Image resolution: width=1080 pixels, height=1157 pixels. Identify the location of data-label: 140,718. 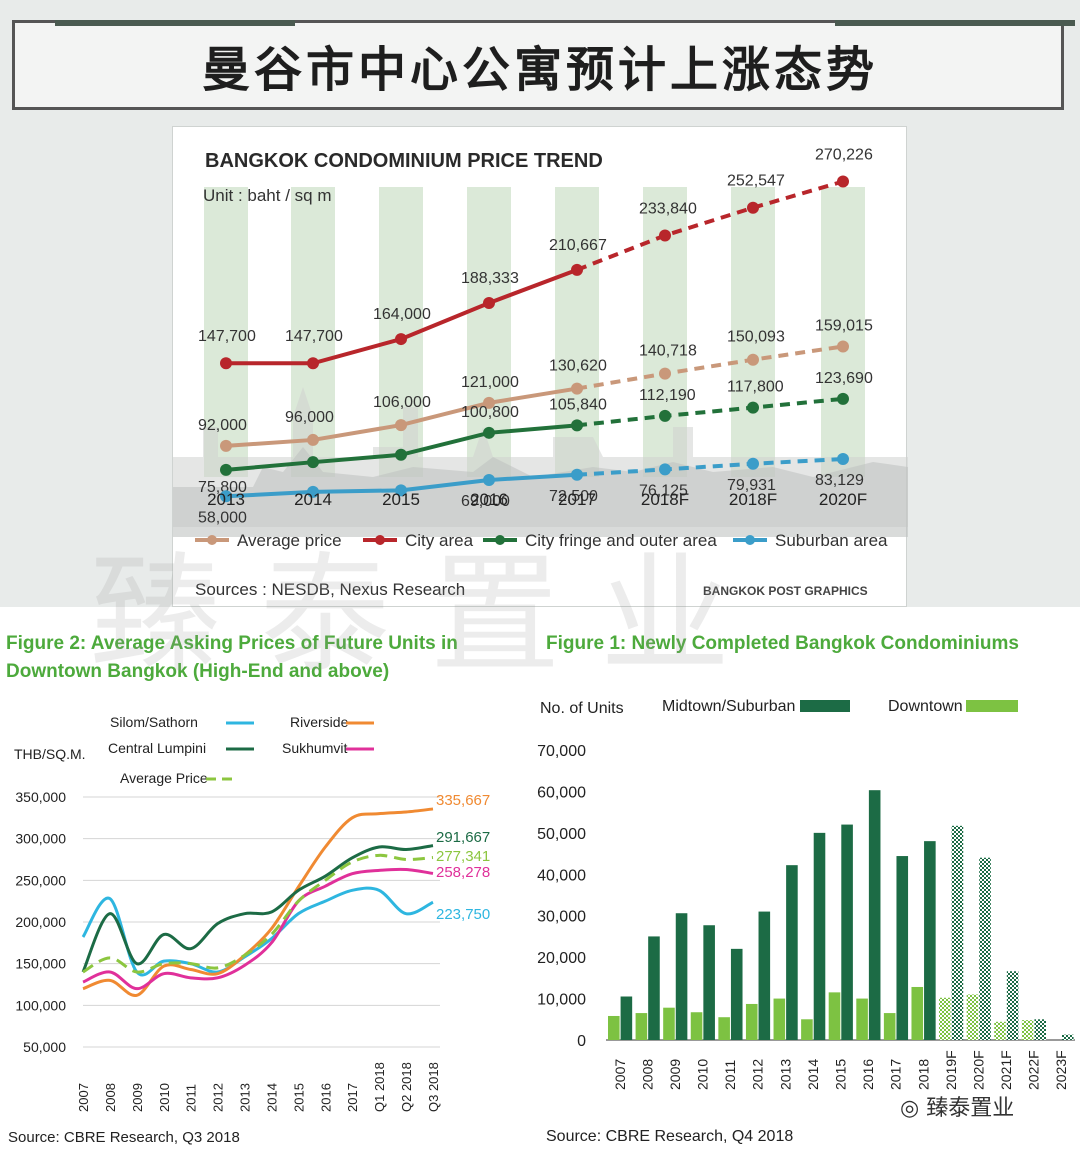
(668, 351).